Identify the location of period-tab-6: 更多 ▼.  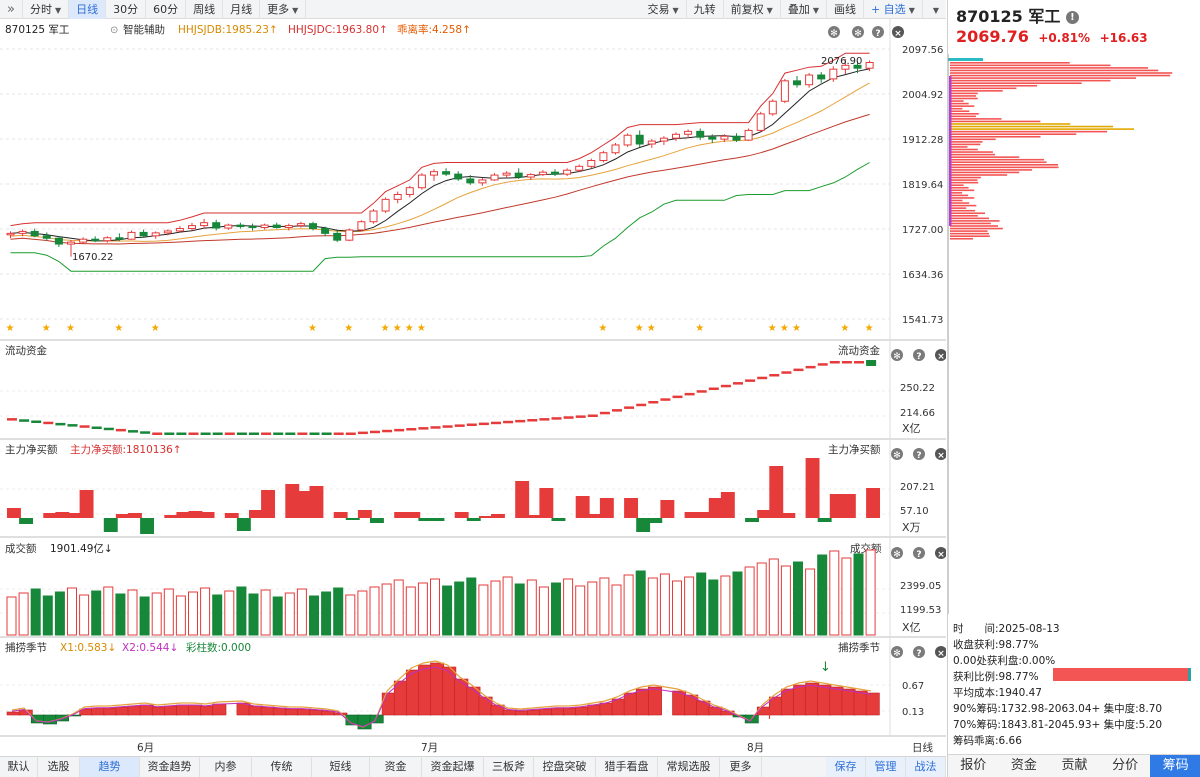
(283, 9).